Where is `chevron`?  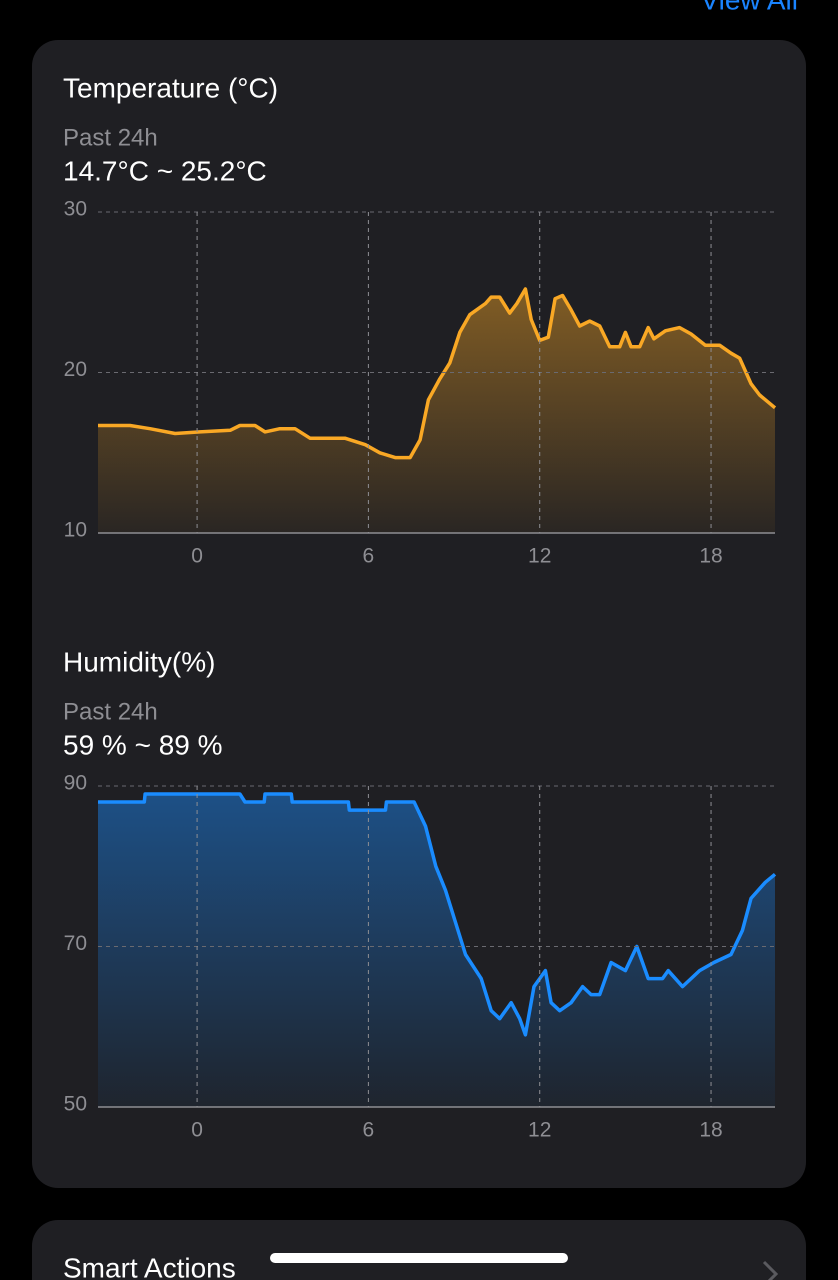 chevron is located at coordinates (770, 1270).